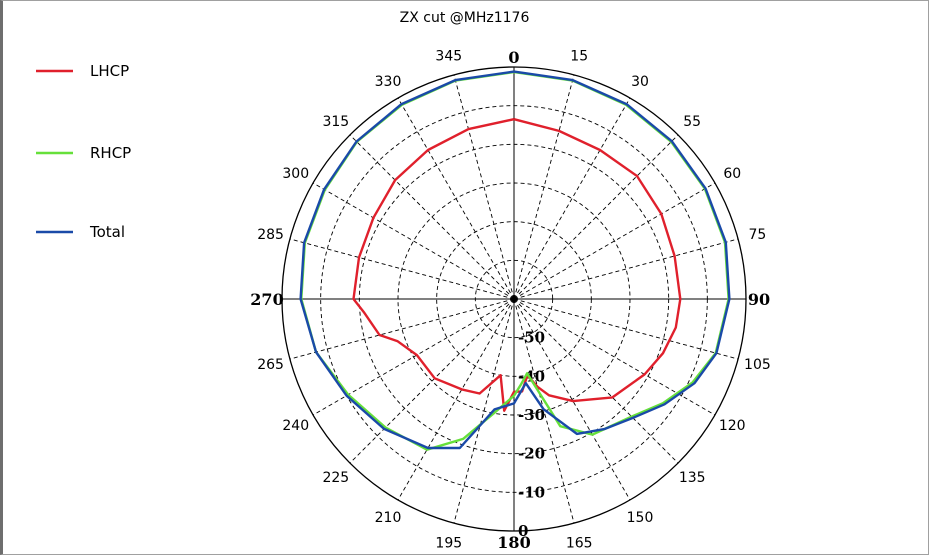  What do you see at coordinates (759, 299) in the screenshot?
I see `angle-tick-label: 90` at bounding box center [759, 299].